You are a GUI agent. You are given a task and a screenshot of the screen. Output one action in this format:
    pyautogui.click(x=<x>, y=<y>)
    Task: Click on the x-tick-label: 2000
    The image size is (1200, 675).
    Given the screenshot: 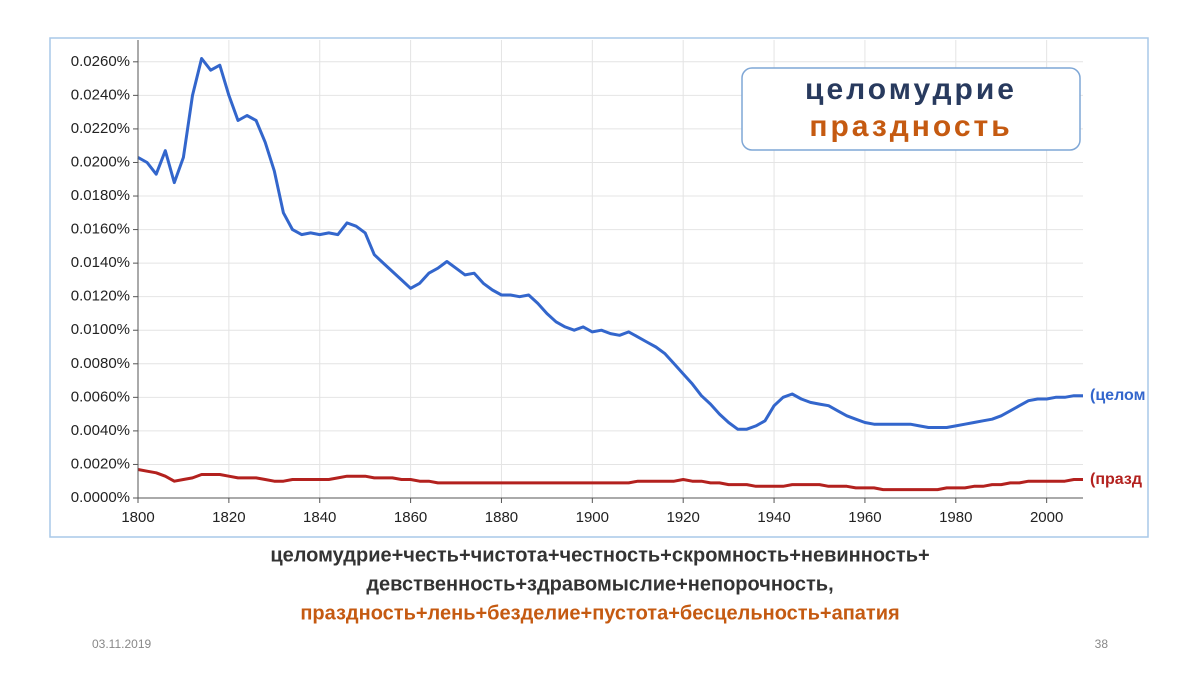 What is the action you would take?
    pyautogui.click(x=1046, y=517)
    